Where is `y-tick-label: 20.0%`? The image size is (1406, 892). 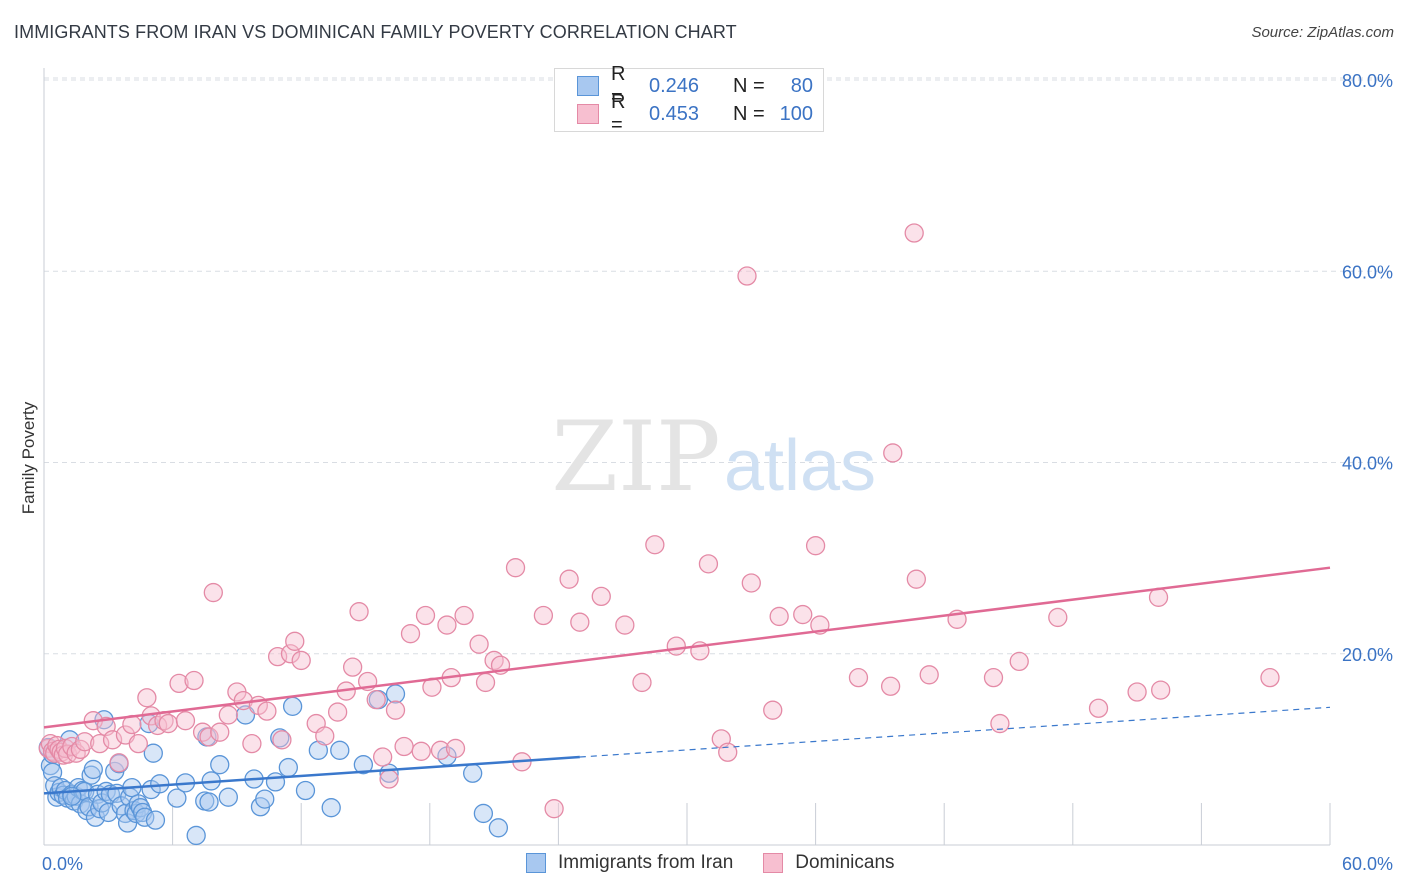 y-tick-label: 20.0% is located at coordinates (1367, 655).